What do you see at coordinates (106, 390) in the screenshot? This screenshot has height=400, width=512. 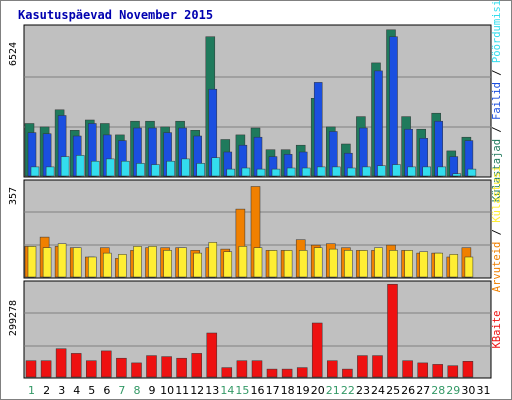 I see `x-tick-day-6: 6` at bounding box center [106, 390].